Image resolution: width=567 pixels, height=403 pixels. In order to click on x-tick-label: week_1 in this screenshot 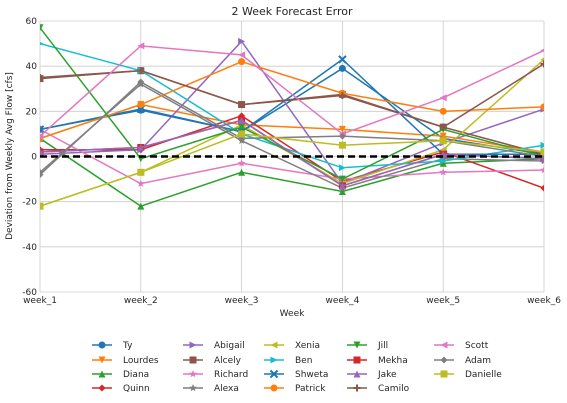, I will do `click(40, 301)`.